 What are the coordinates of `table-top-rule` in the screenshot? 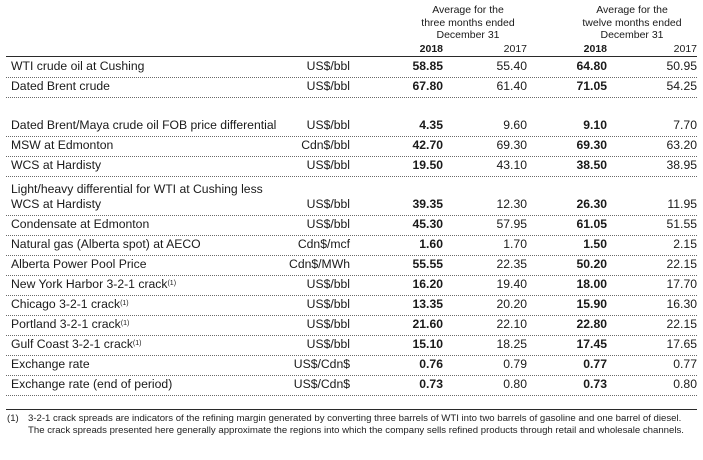 It's located at (351, 56).